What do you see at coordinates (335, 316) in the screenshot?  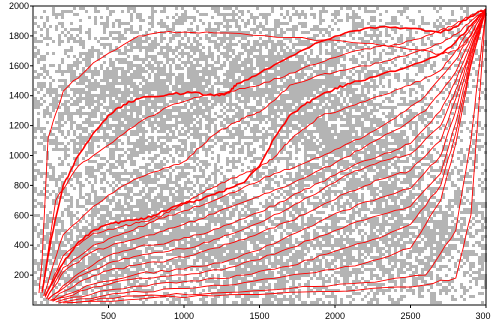 I see `x-tick-label: 2000` at bounding box center [335, 316].